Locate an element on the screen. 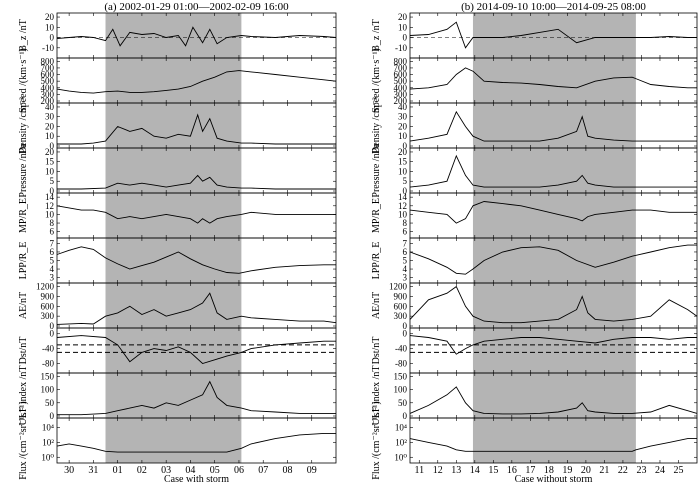 The width and height of the screenshot is (700, 483). y-tick-label: -40 is located at coordinates (48, 349).